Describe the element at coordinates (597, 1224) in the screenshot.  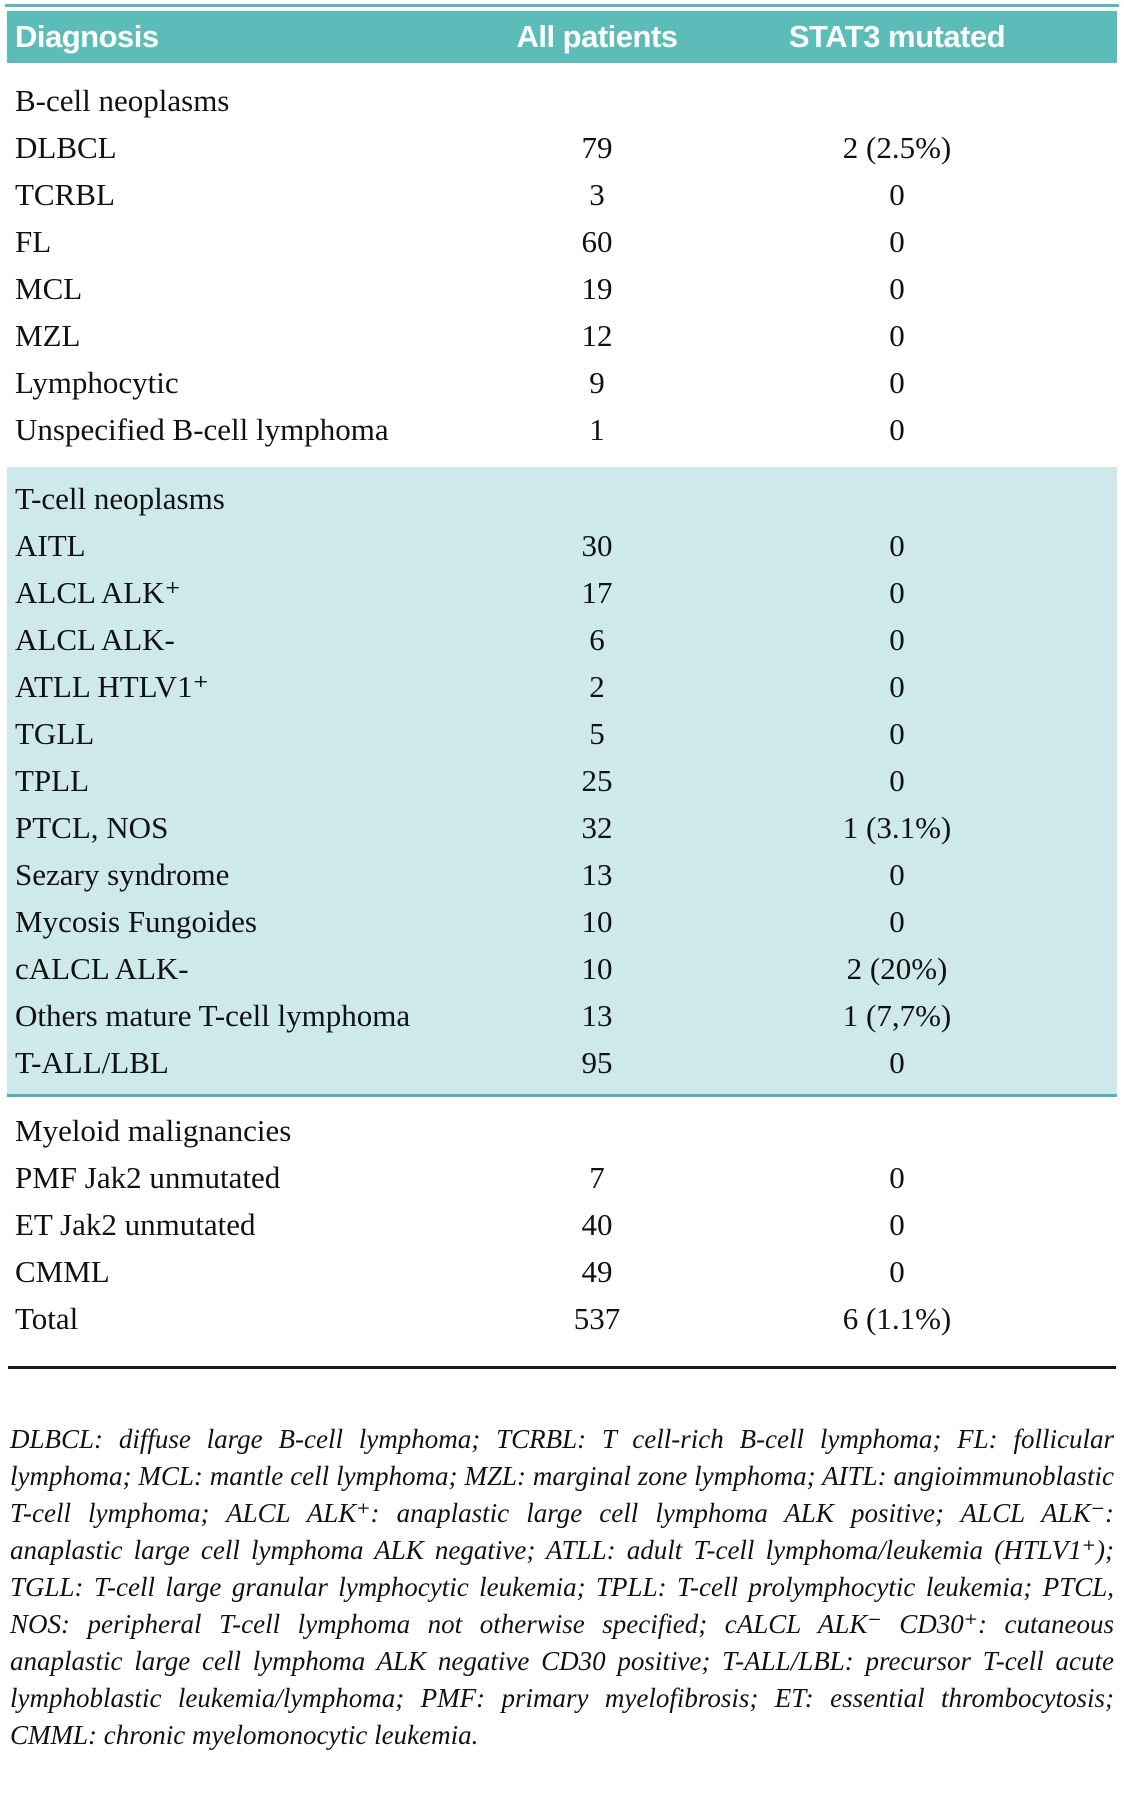
I see `all-patients-cell: 40` at that location.